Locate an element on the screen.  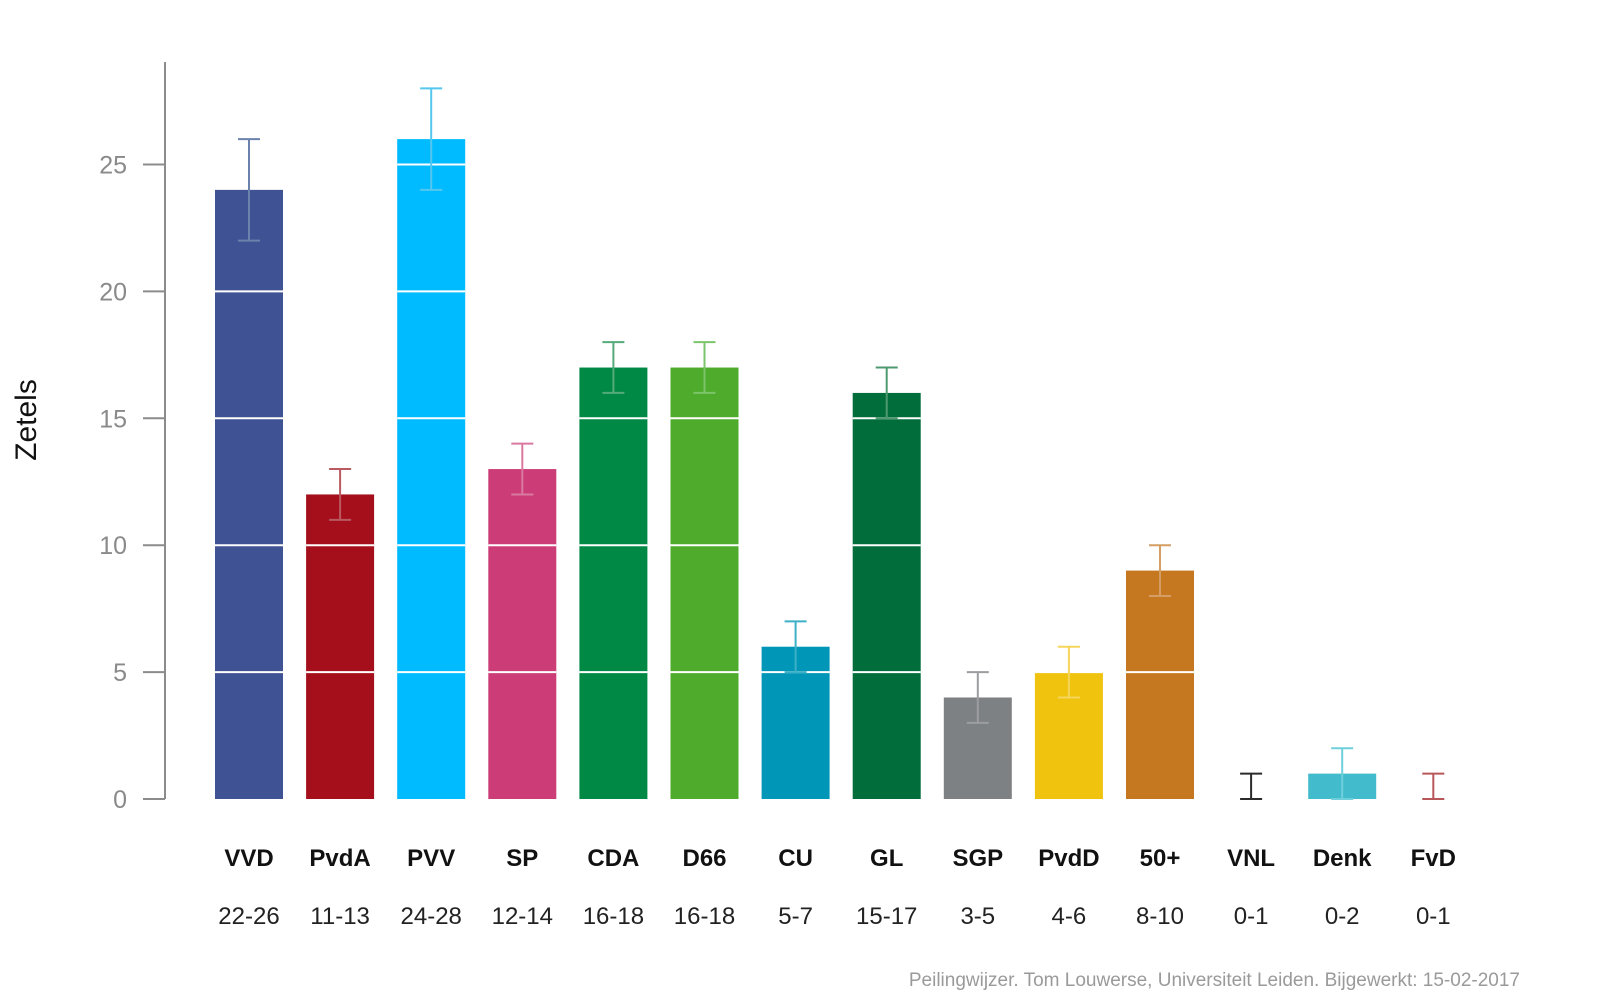
bar-d66 is located at coordinates (704, 583).